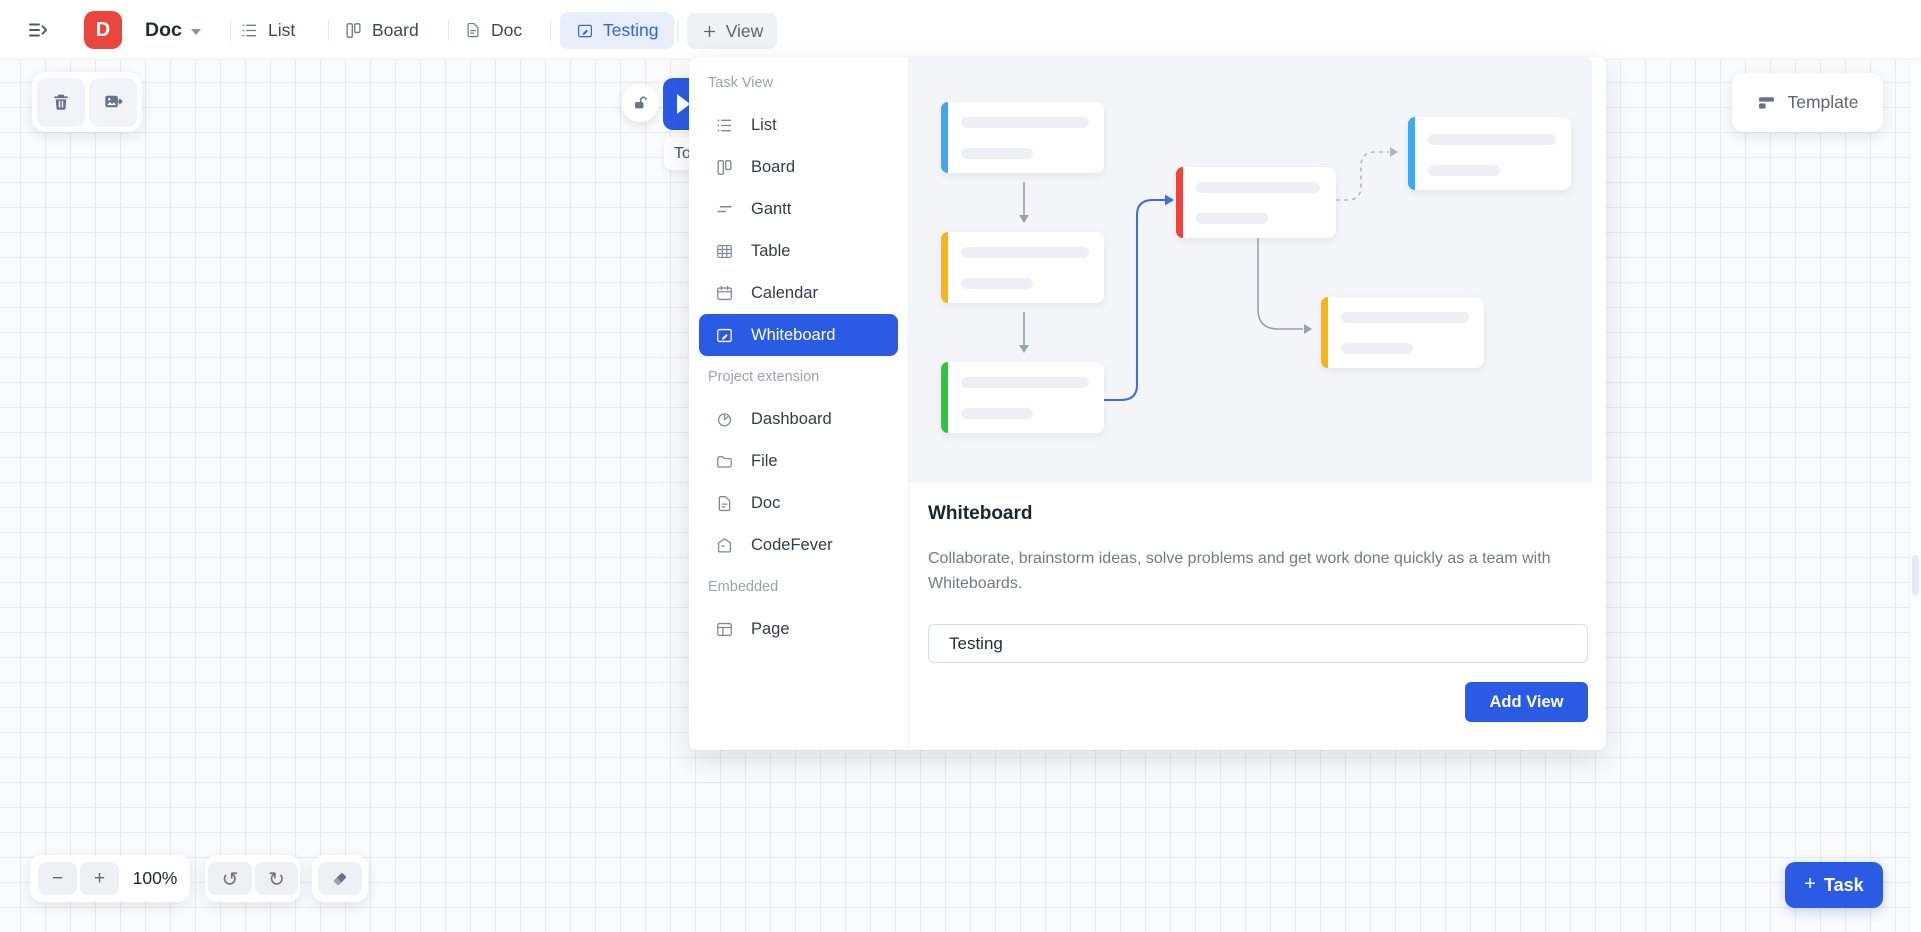 Image resolution: width=1921 pixels, height=932 pixels. What do you see at coordinates (798, 125) in the screenshot?
I see `menu-item-list: List` at bounding box center [798, 125].